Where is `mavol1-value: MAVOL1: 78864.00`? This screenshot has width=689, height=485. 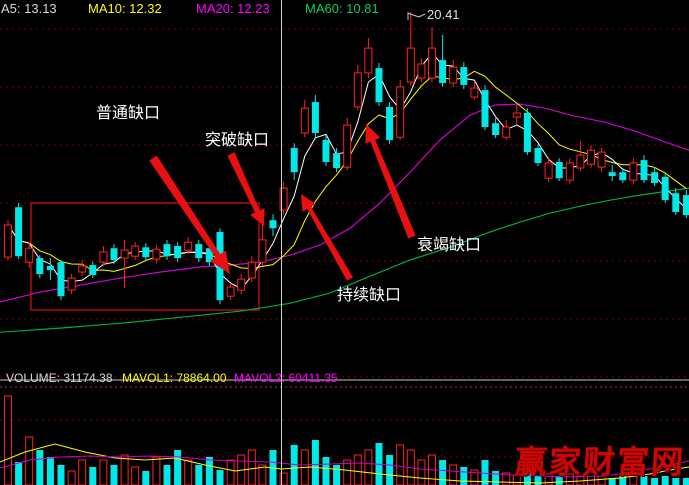 mavol1-value: MAVOL1: 78864.00 is located at coordinates (174, 378).